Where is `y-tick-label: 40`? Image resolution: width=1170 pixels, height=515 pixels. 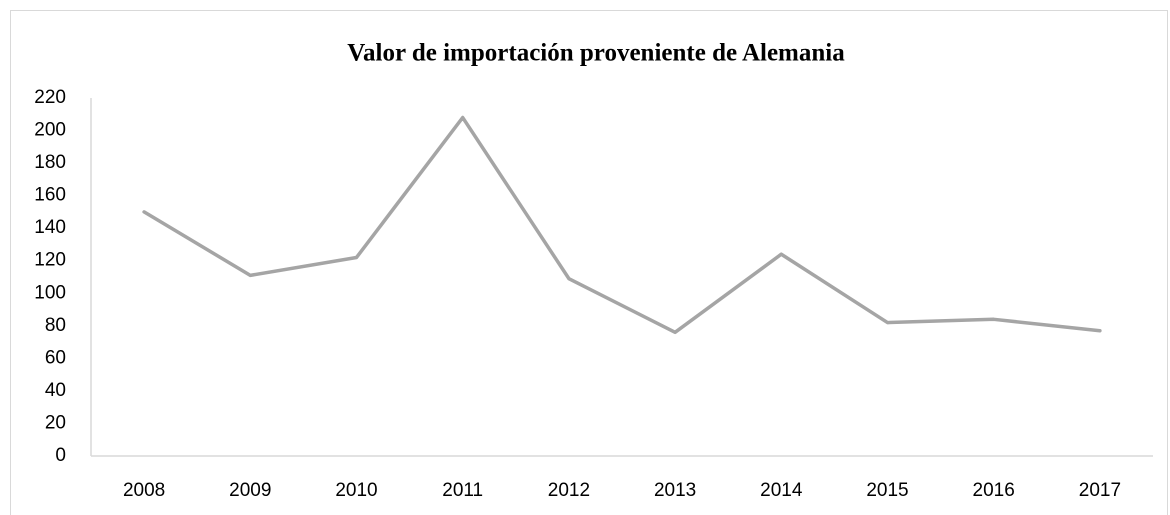 y-tick-label: 40 is located at coordinates (55, 390).